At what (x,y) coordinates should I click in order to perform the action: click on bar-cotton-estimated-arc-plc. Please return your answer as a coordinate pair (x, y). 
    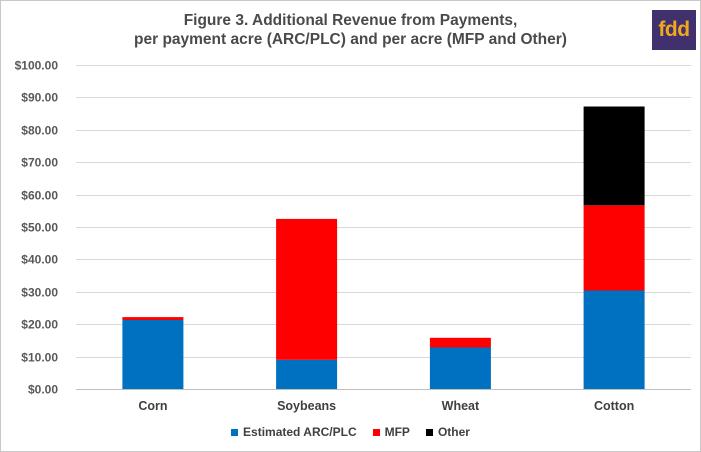
    Looking at the image, I should click on (614, 339).